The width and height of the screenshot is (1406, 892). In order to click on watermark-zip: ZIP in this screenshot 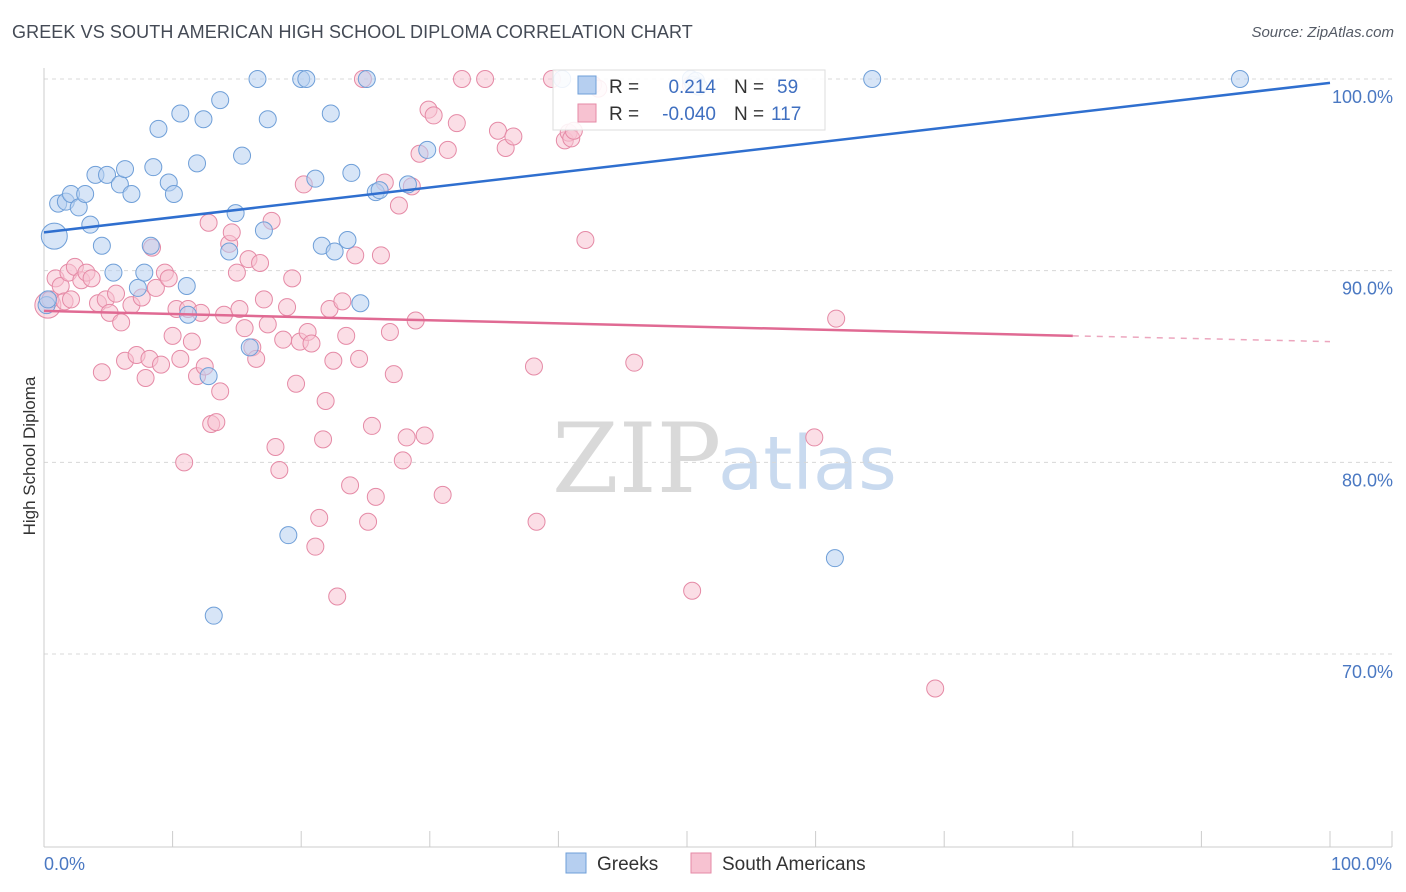, I will do `click(636, 459)`.